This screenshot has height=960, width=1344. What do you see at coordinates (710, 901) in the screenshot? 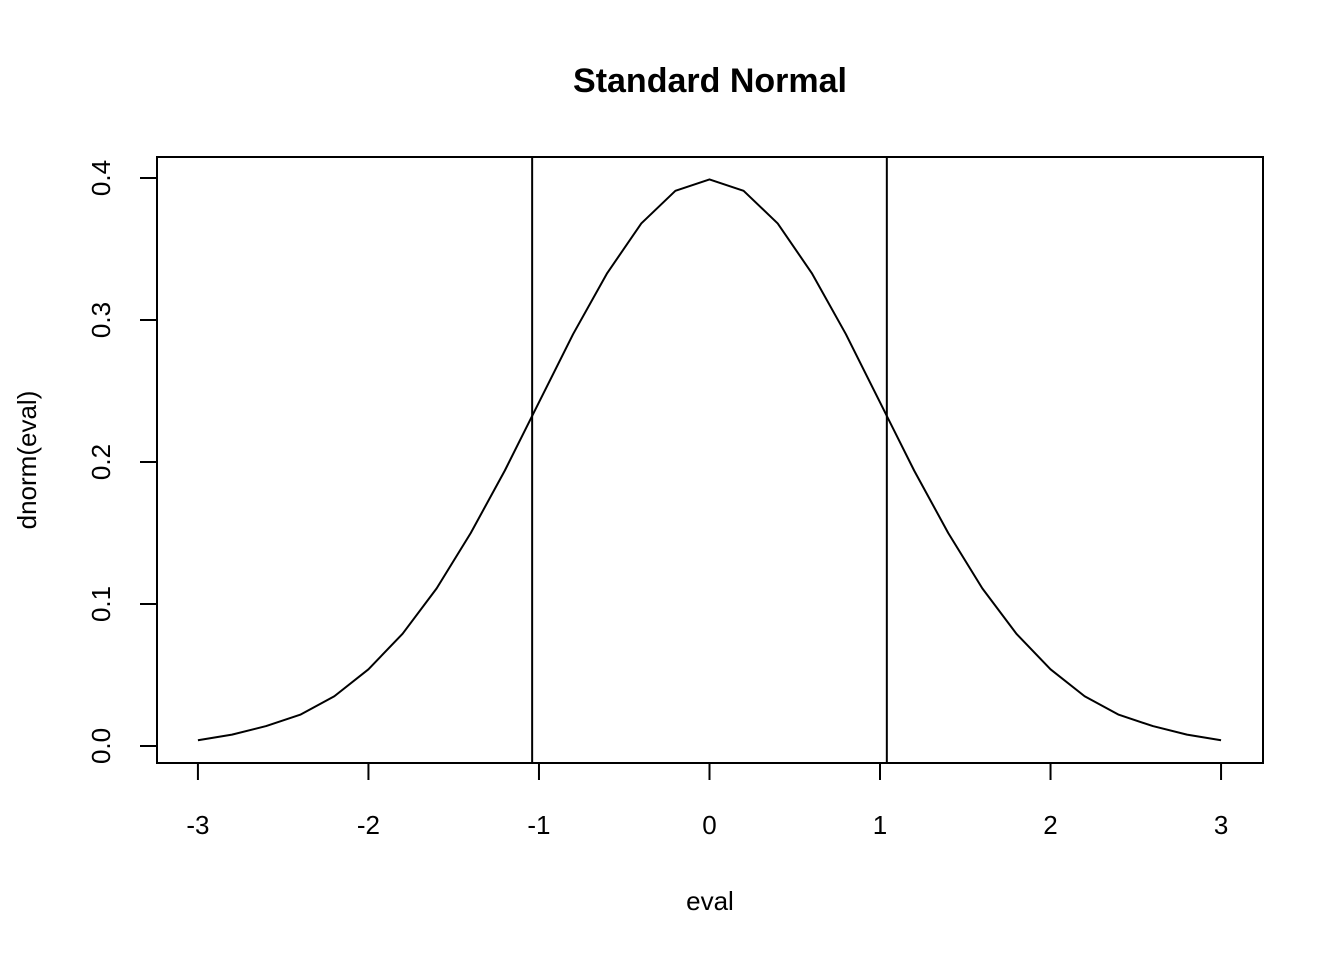
I see `x-axis-label: eval` at bounding box center [710, 901].